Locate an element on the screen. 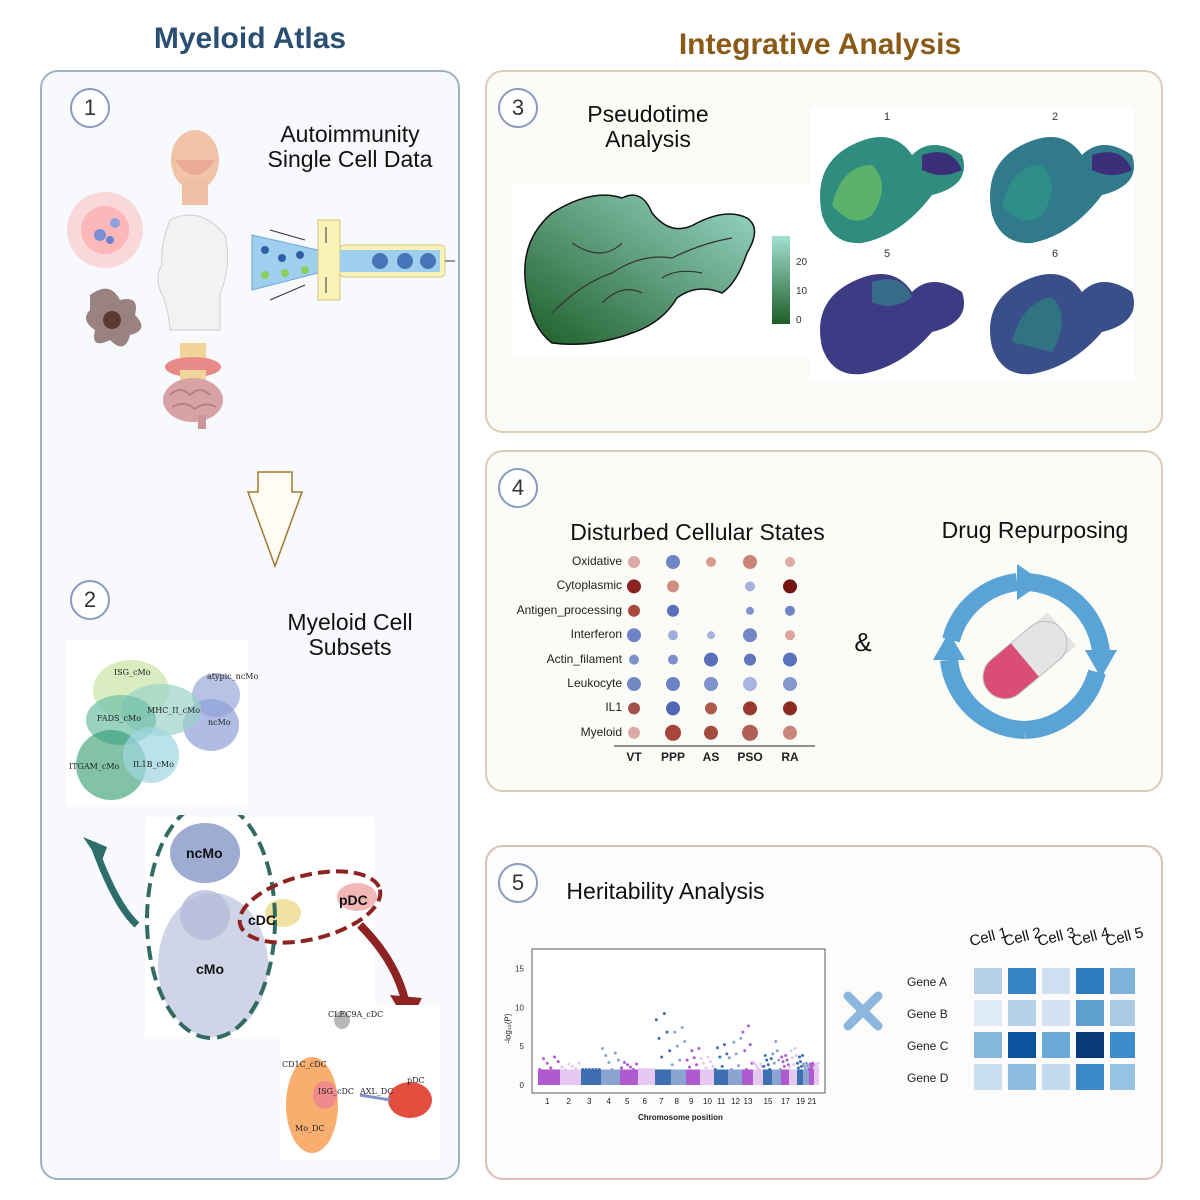 The height and width of the screenshot is (1200, 1200). manhattan-x-tick: 17 is located at coordinates (785, 1101).